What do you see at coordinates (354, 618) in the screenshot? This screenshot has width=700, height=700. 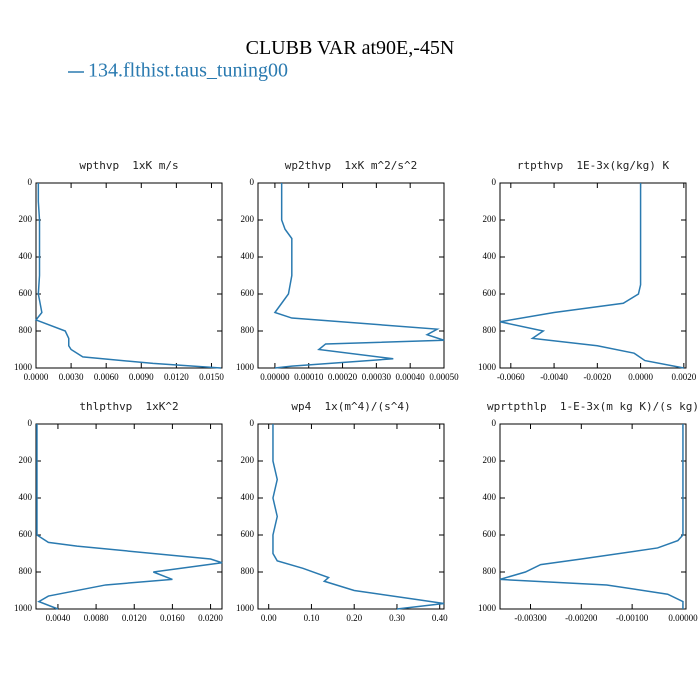 I see `x-tick-label: 0.20` at bounding box center [354, 618].